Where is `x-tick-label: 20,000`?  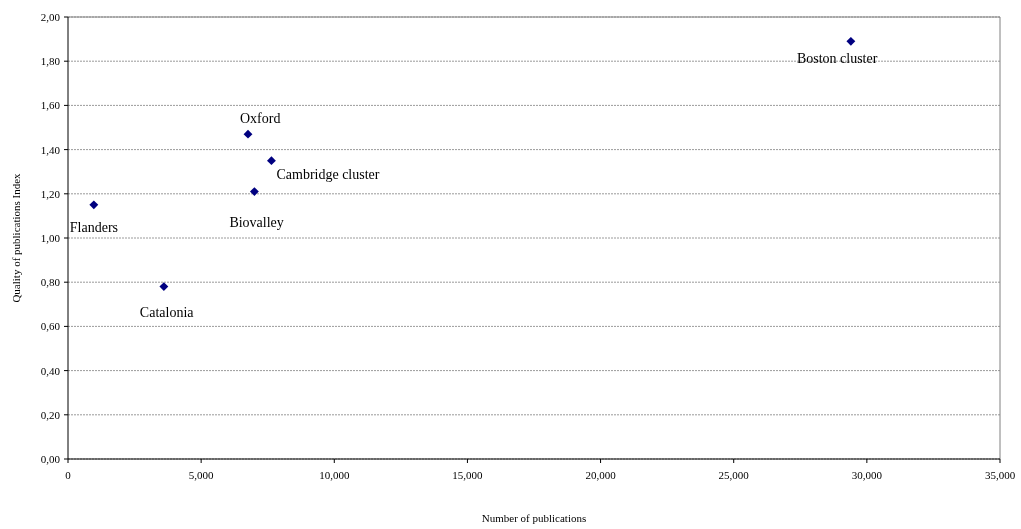 x-tick-label: 20,000 is located at coordinates (601, 475).